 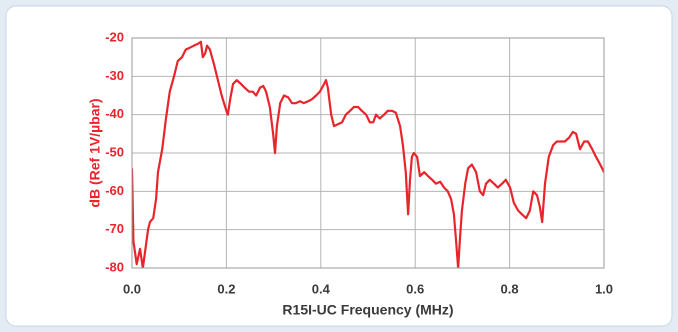 What do you see at coordinates (114, 151) in the screenshot?
I see `y-tick-label: -50` at bounding box center [114, 151].